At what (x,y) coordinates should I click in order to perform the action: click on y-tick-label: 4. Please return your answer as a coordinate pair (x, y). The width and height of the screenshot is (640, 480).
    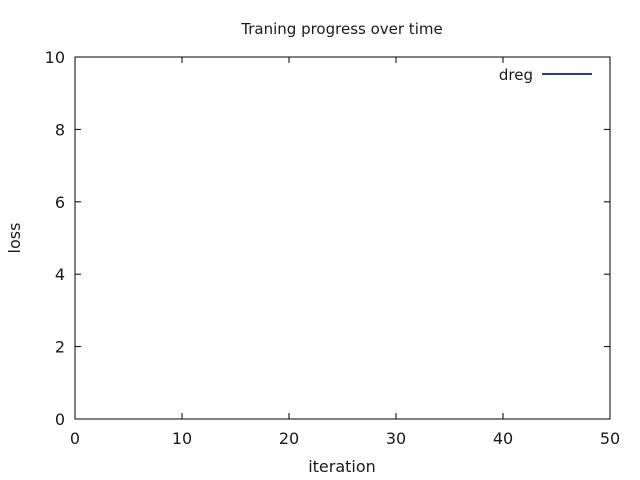
    Looking at the image, I should click on (60, 274).